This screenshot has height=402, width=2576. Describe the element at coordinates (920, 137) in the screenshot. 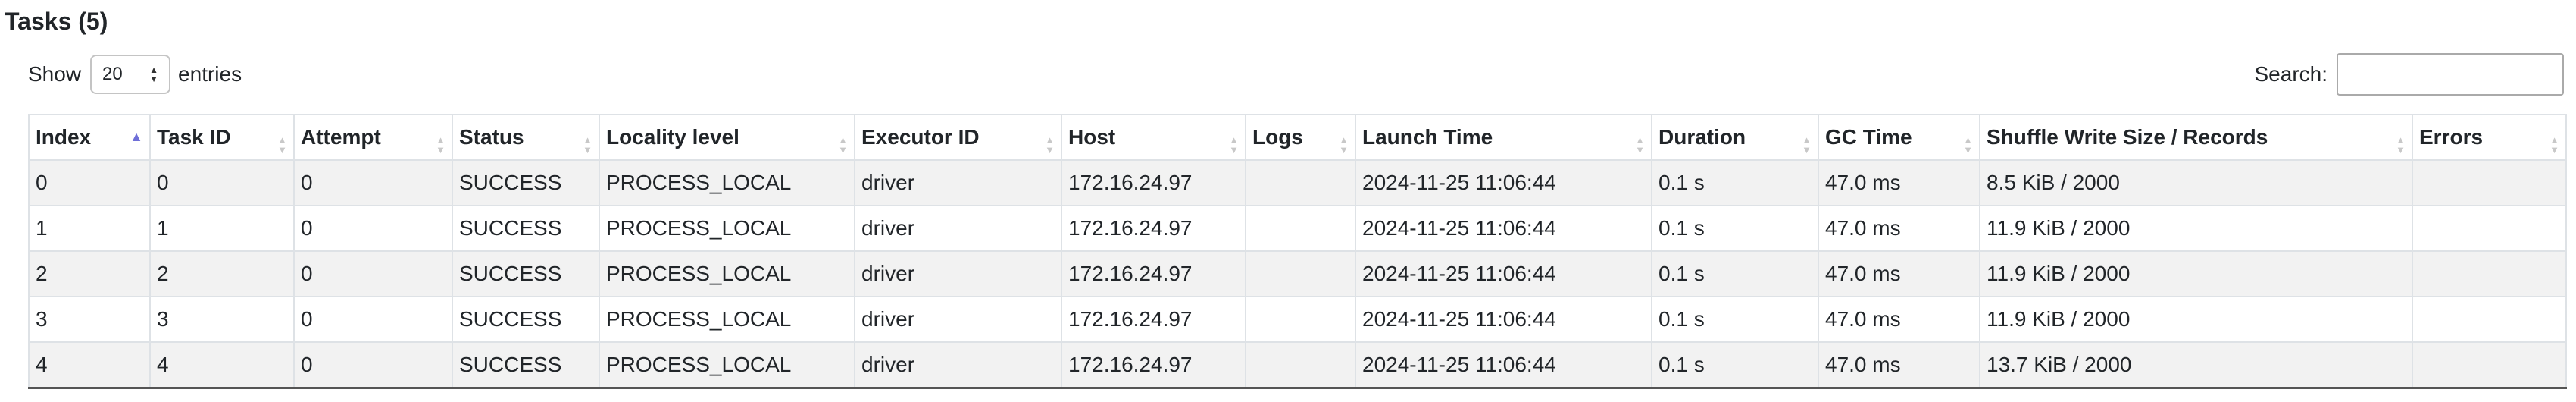

I see `column-header-label: Executor ID` at that location.